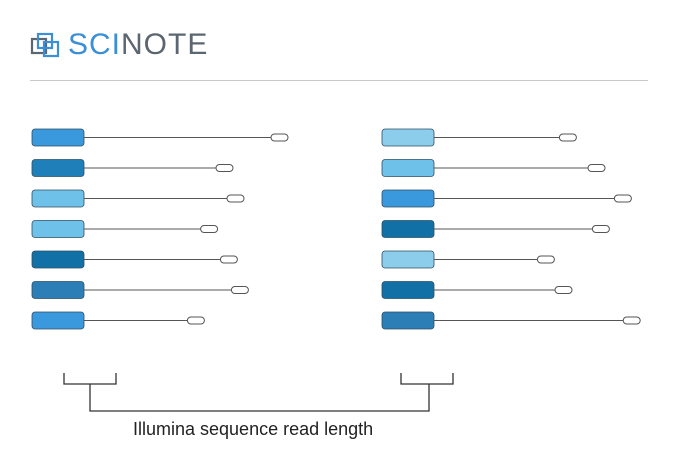 The width and height of the screenshot is (700, 475). Describe the element at coordinates (209, 229) in the screenshot. I see `left-read-4-end-cap` at that location.